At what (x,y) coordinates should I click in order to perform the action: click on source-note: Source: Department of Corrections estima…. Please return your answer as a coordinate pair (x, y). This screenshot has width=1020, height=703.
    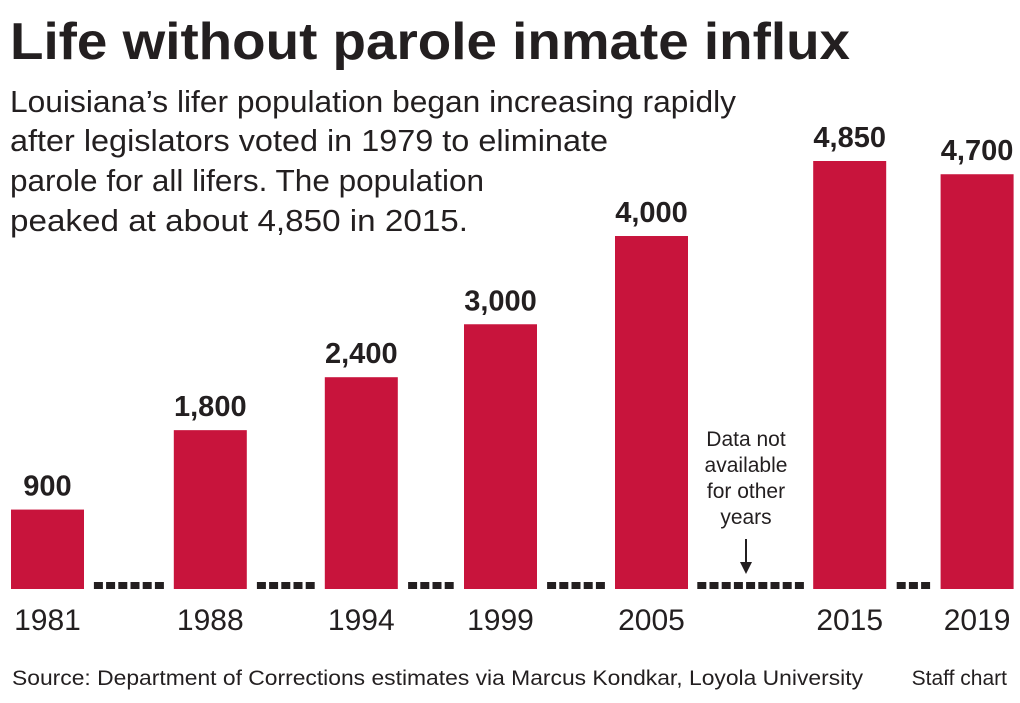
    Looking at the image, I should click on (438, 678).